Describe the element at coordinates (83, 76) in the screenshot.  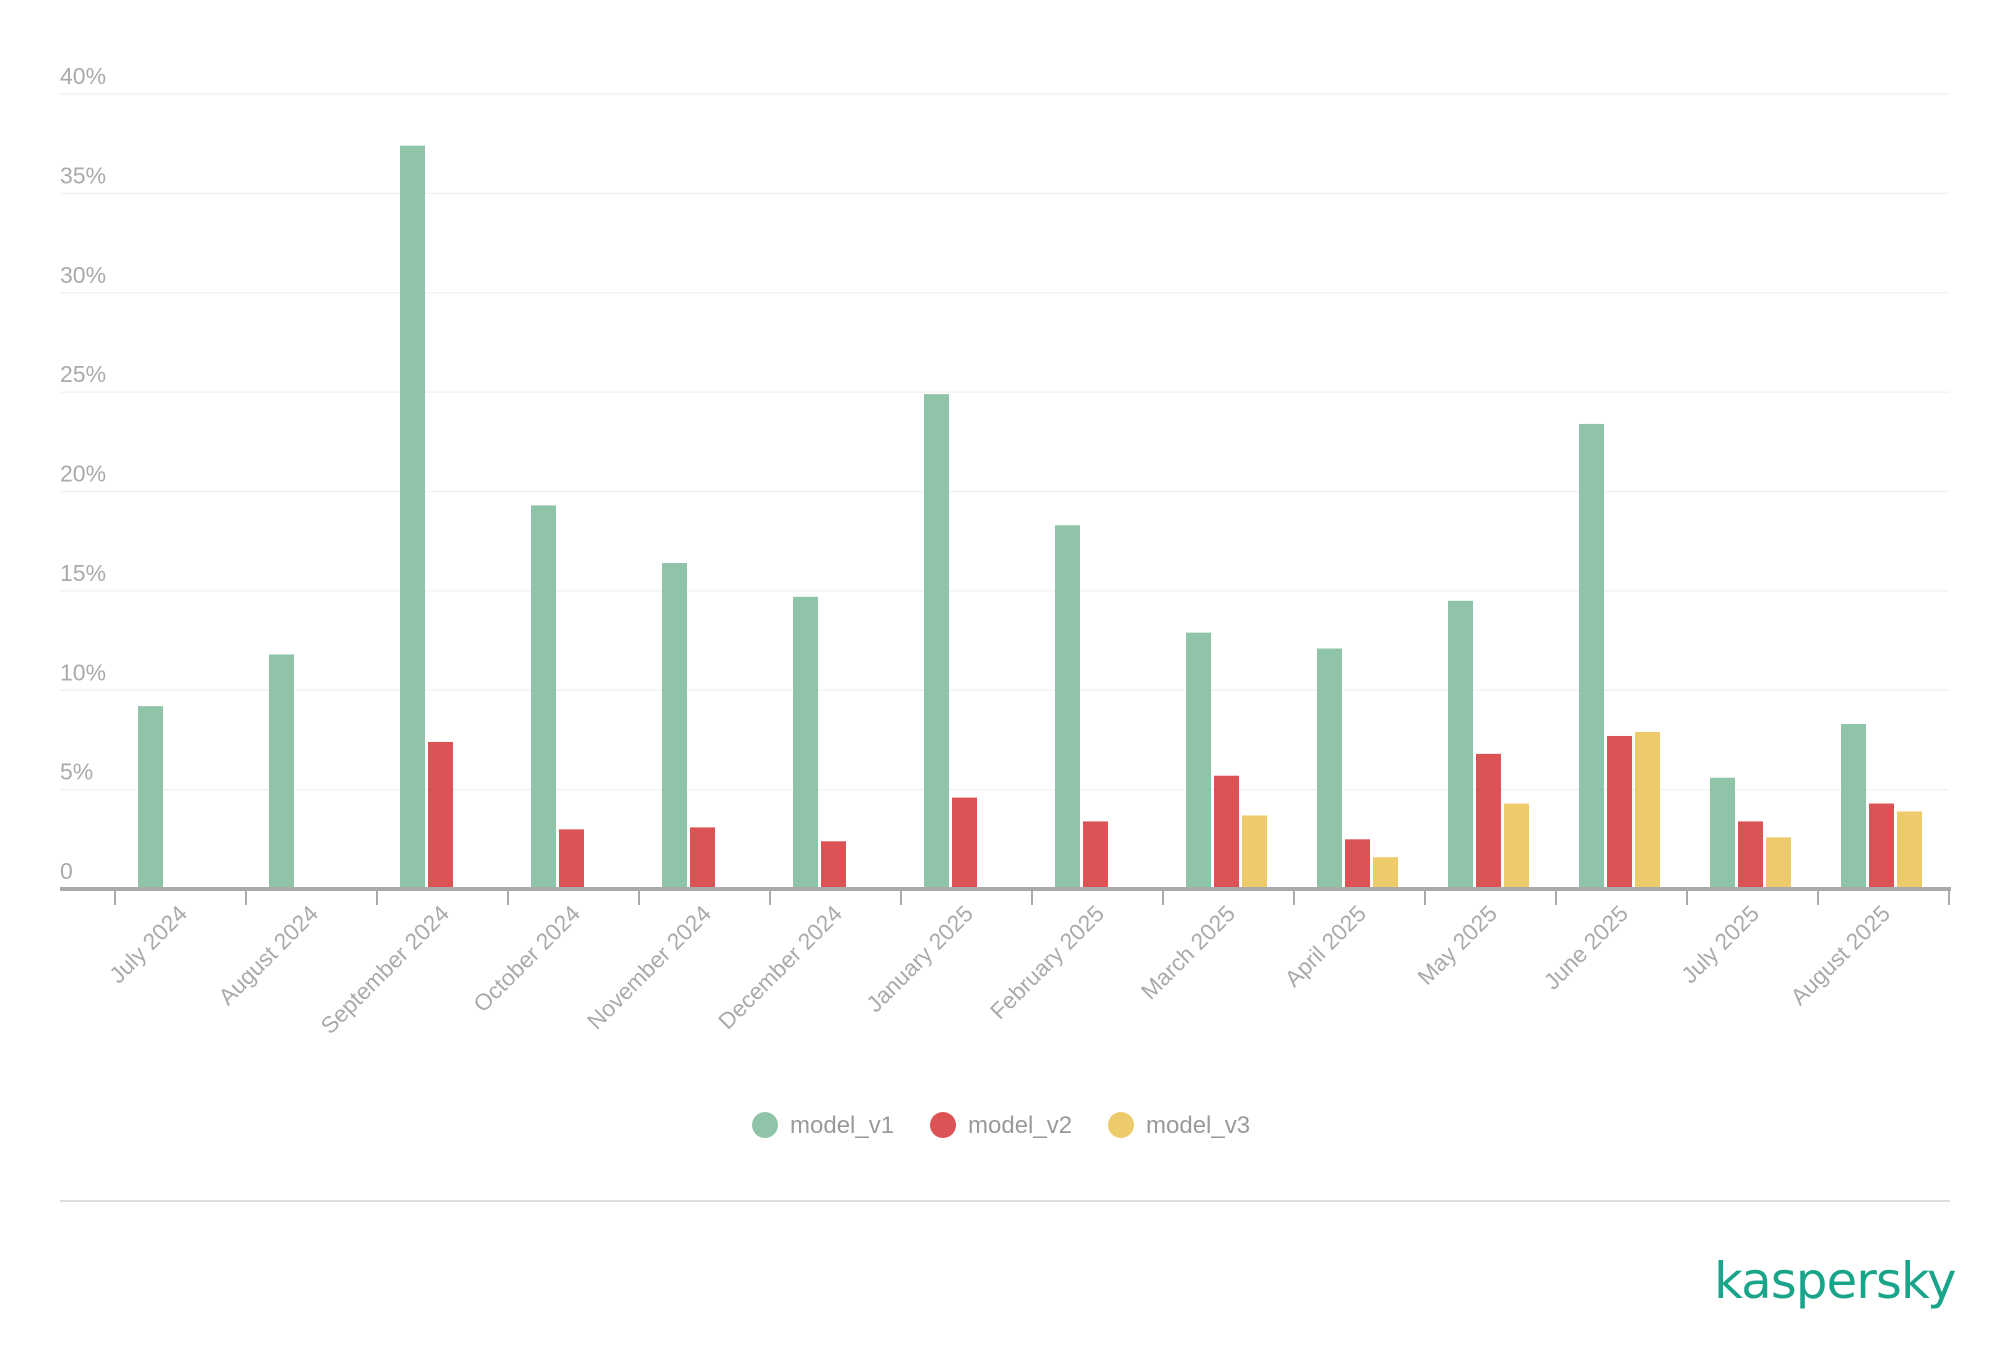
I see `y-tick-label: 40%` at that location.